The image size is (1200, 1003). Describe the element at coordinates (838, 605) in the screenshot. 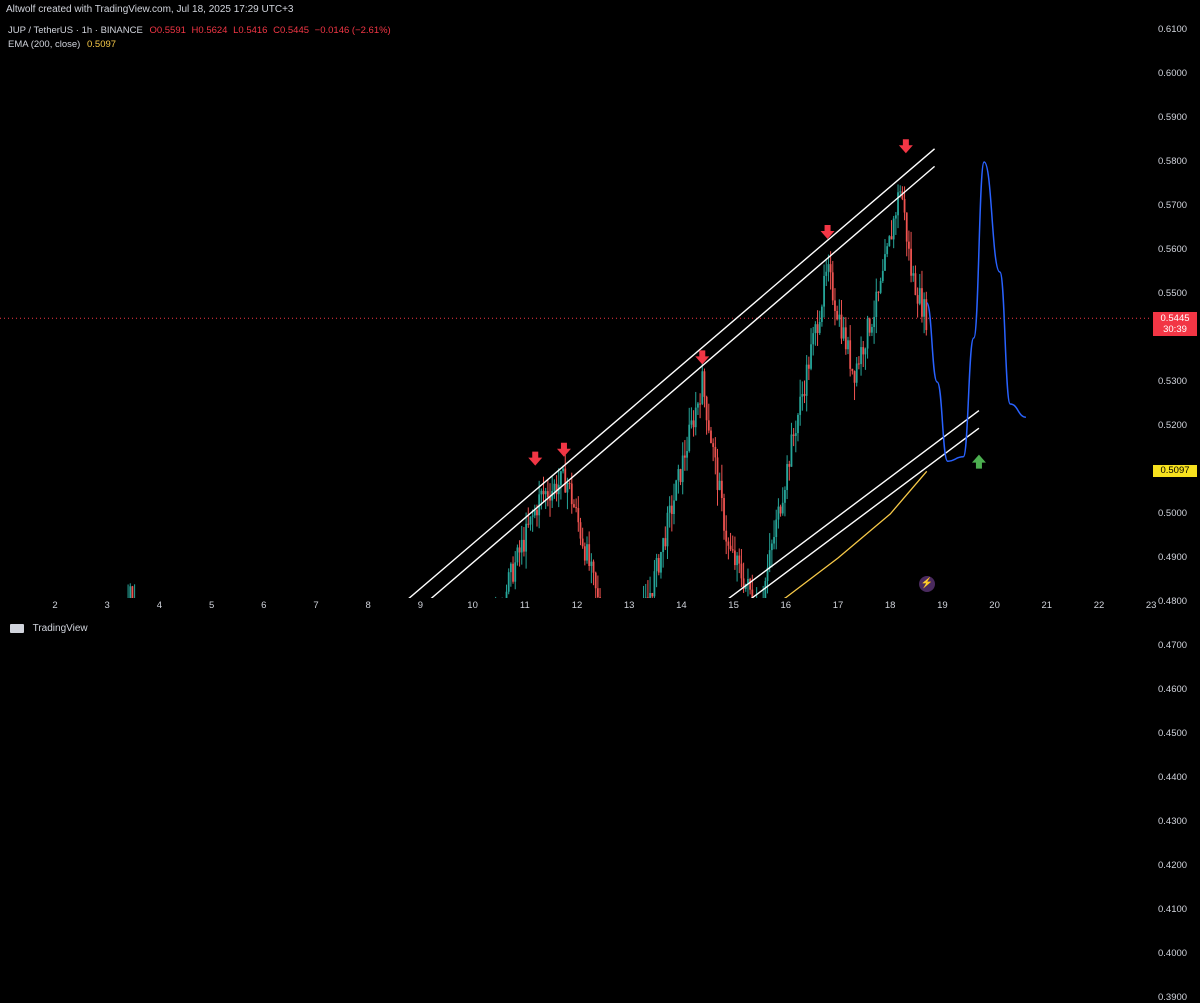

I see `time-tick: 17` at that location.